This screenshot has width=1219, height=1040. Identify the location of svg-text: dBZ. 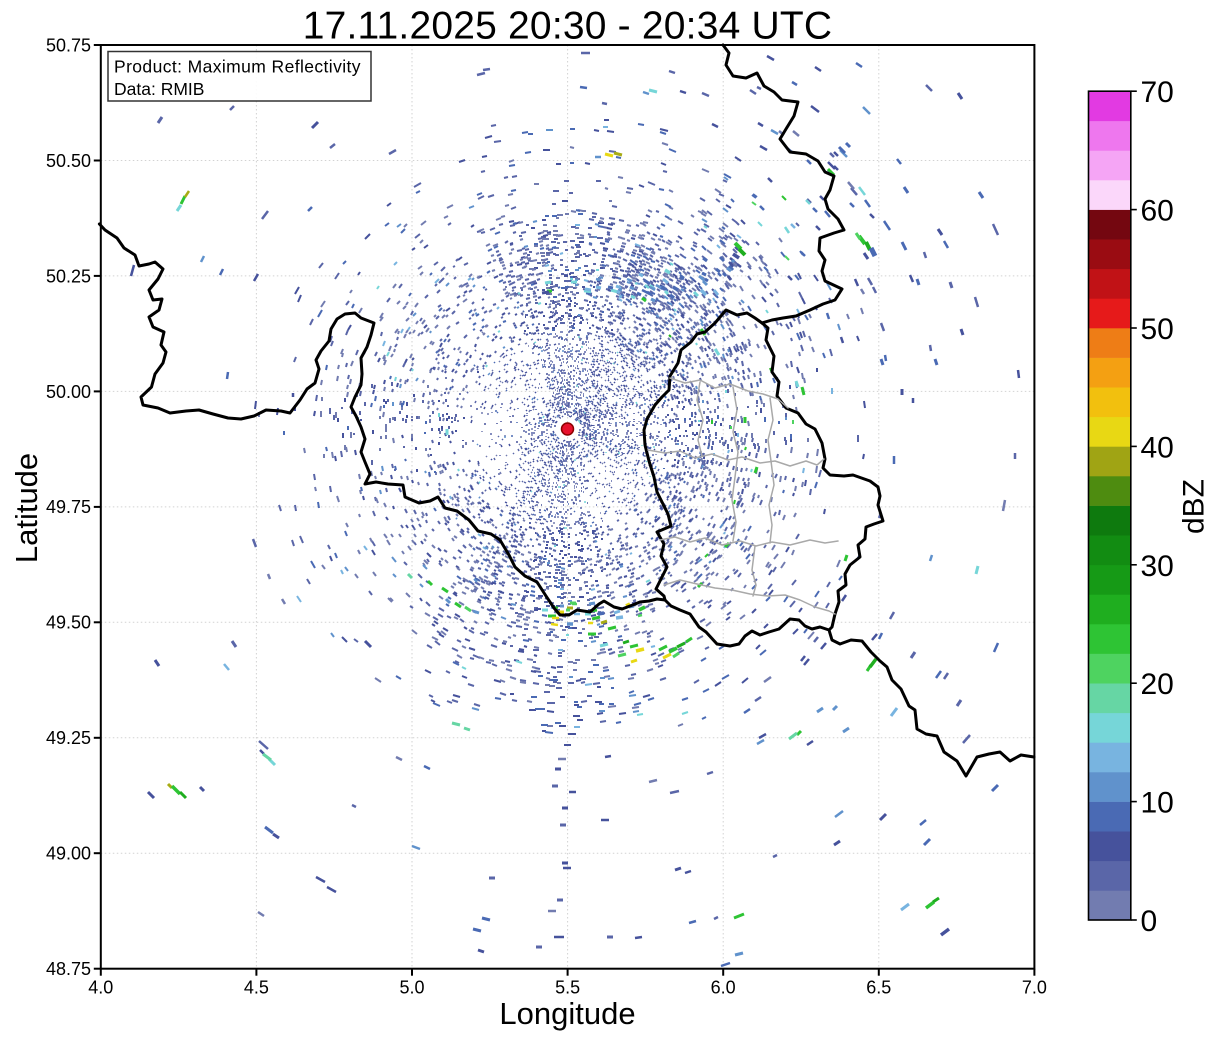
(1194, 506).